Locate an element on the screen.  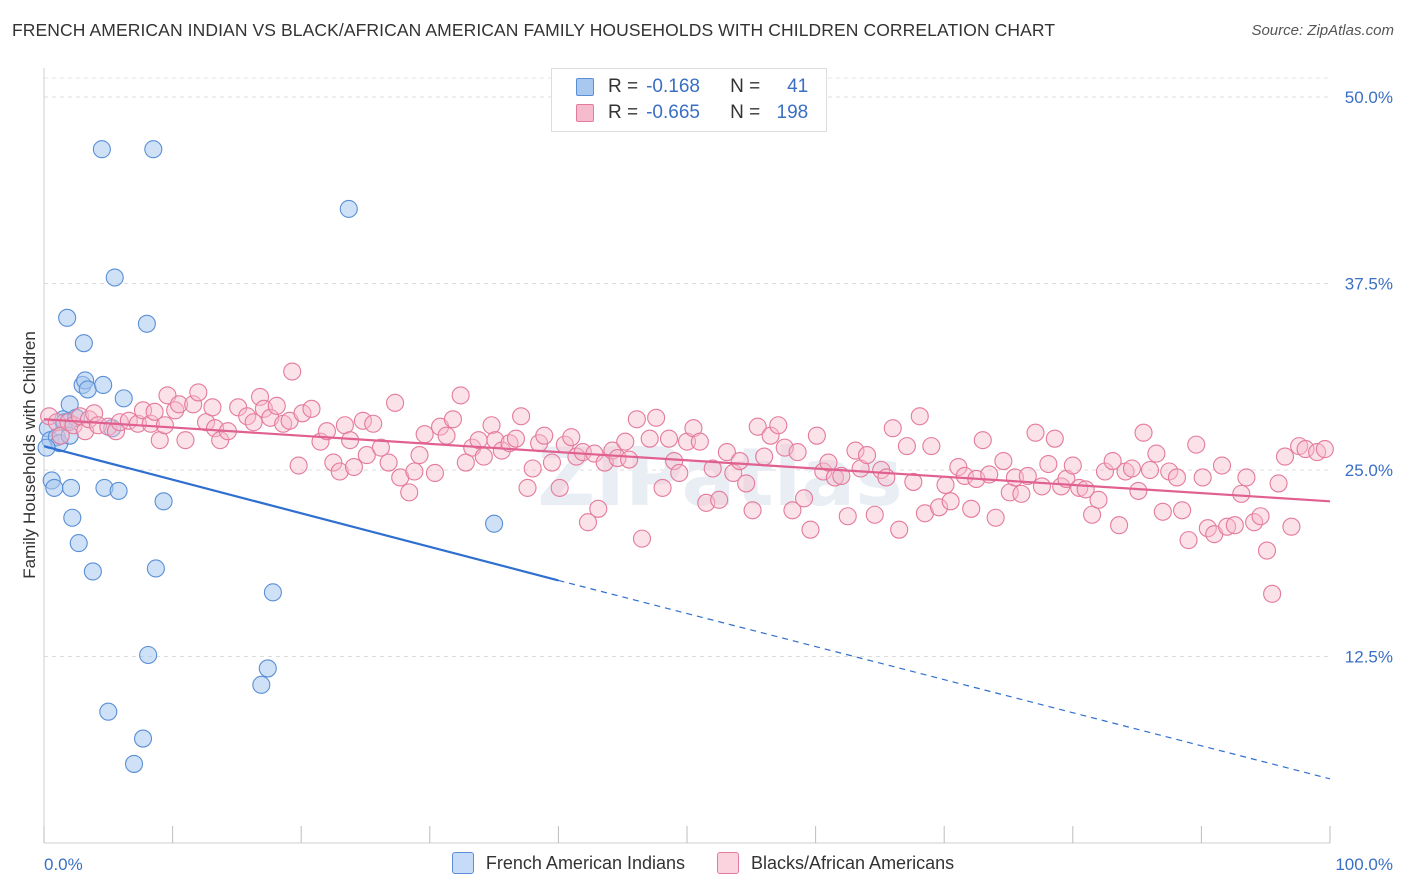
y-tick-label: 37.5% is located at coordinates (1369, 284).